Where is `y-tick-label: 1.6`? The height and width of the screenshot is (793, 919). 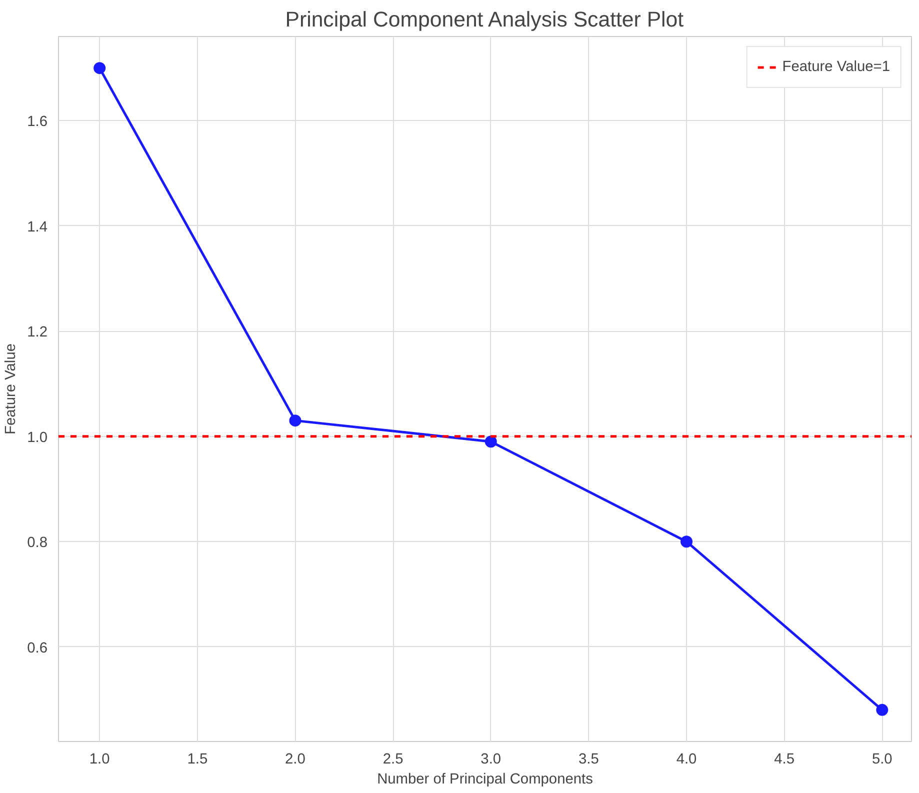
y-tick-label: 1.6 is located at coordinates (37, 122).